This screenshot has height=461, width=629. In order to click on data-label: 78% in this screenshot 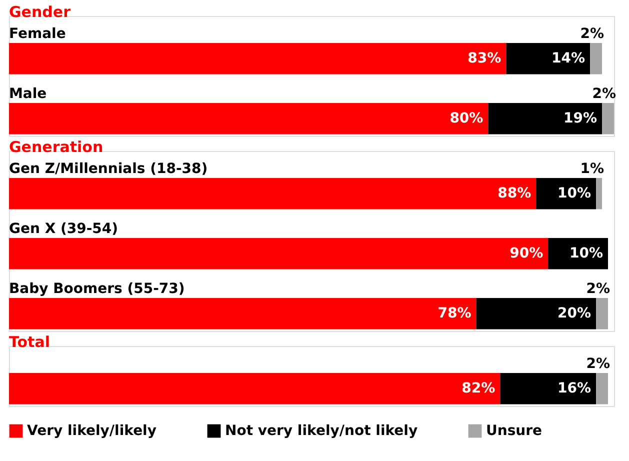, I will do `click(455, 314)`.